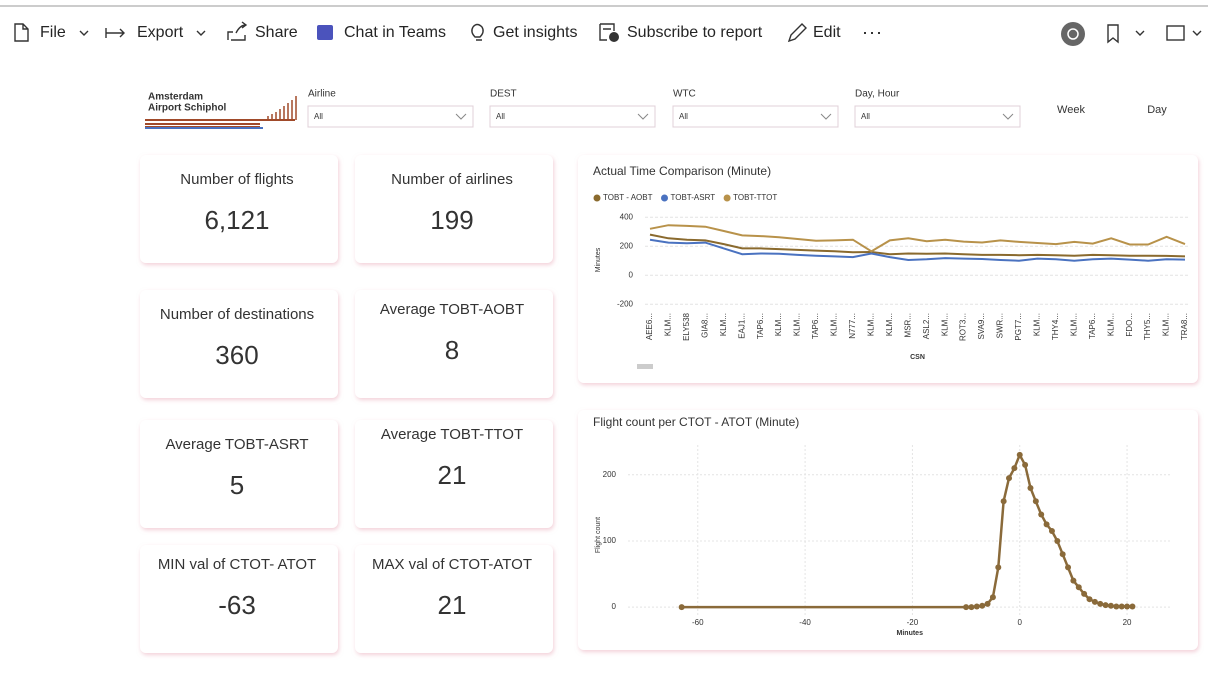  I want to click on card-title: Number of destinations, so click(237, 314).